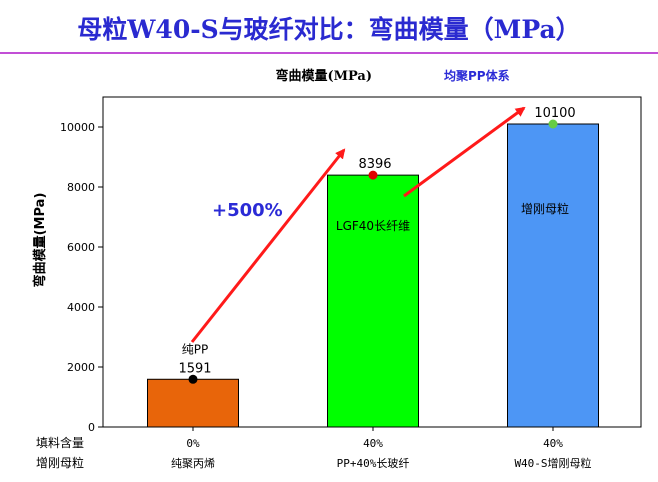 This screenshot has height=482, width=658. I want to click on y-tick-label: 0, so click(91, 427).